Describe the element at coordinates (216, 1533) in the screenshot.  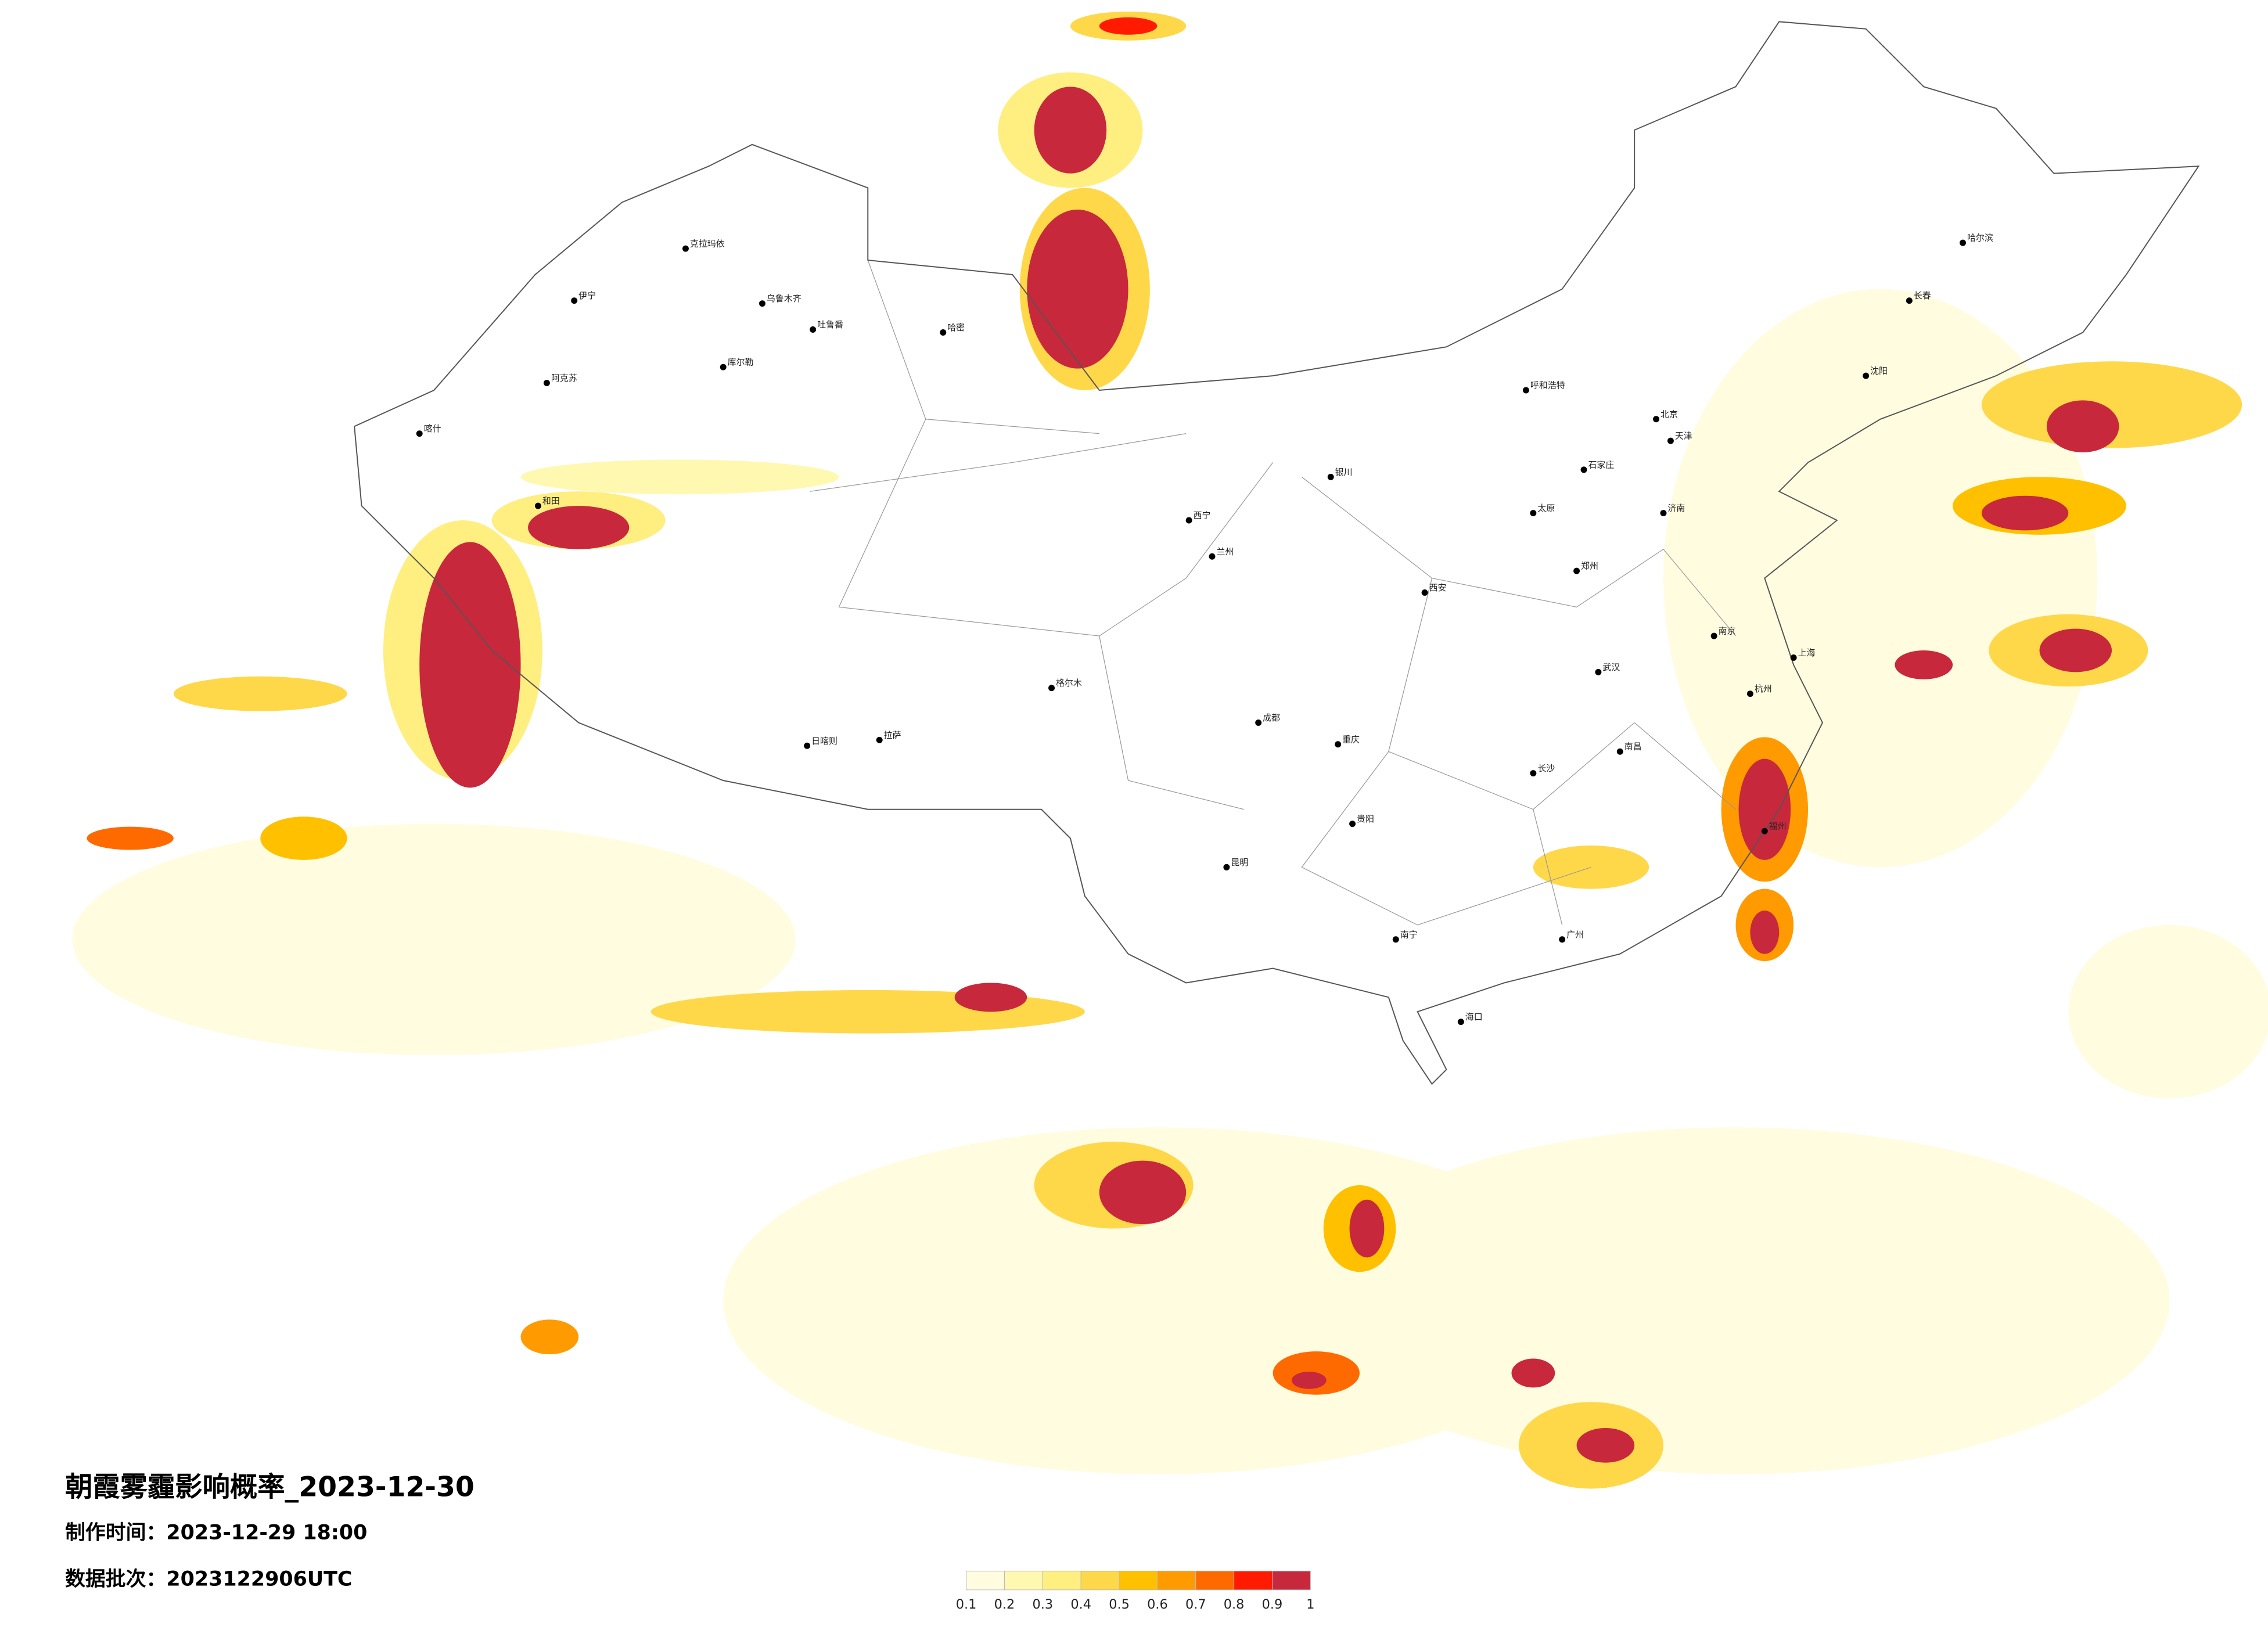
I see `made-time: 制作时间：2023-12-29 18:00` at that location.